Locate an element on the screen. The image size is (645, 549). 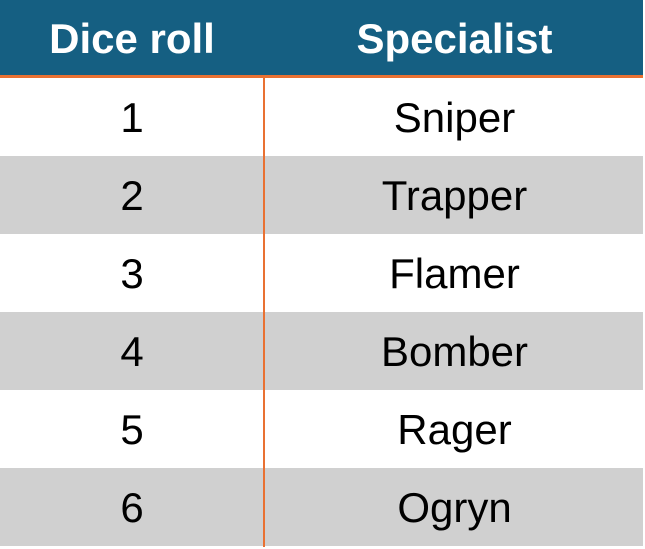
table-row: 2 Trapper is located at coordinates (321, 195).